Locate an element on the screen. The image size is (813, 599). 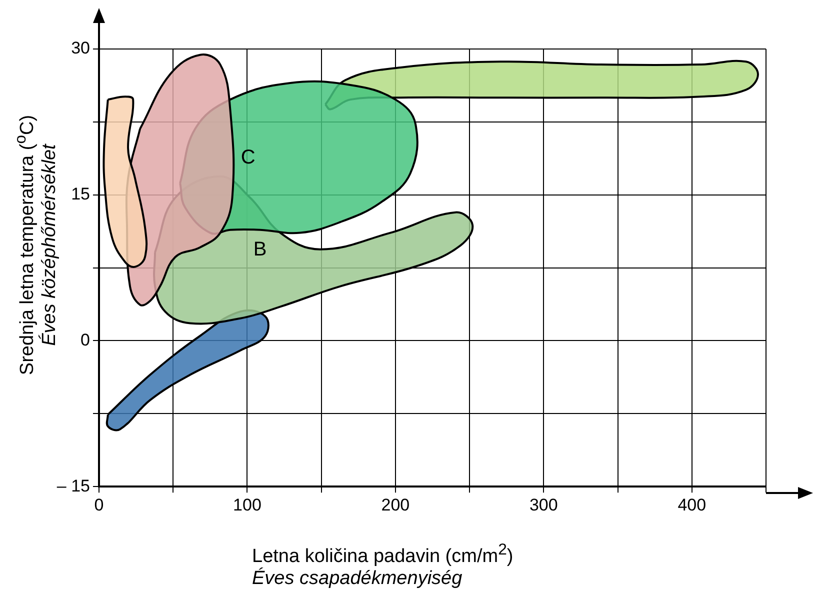
y-tick-label: 0 is located at coordinates (85, 340).